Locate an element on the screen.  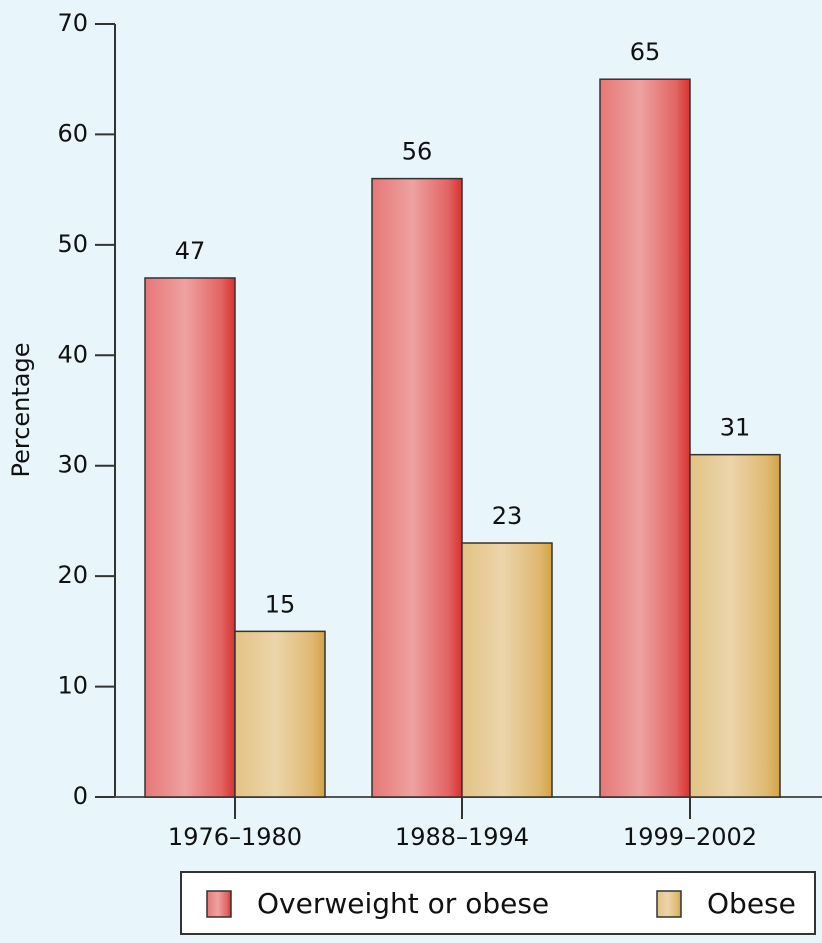
data-label: 65 is located at coordinates (645, 52).